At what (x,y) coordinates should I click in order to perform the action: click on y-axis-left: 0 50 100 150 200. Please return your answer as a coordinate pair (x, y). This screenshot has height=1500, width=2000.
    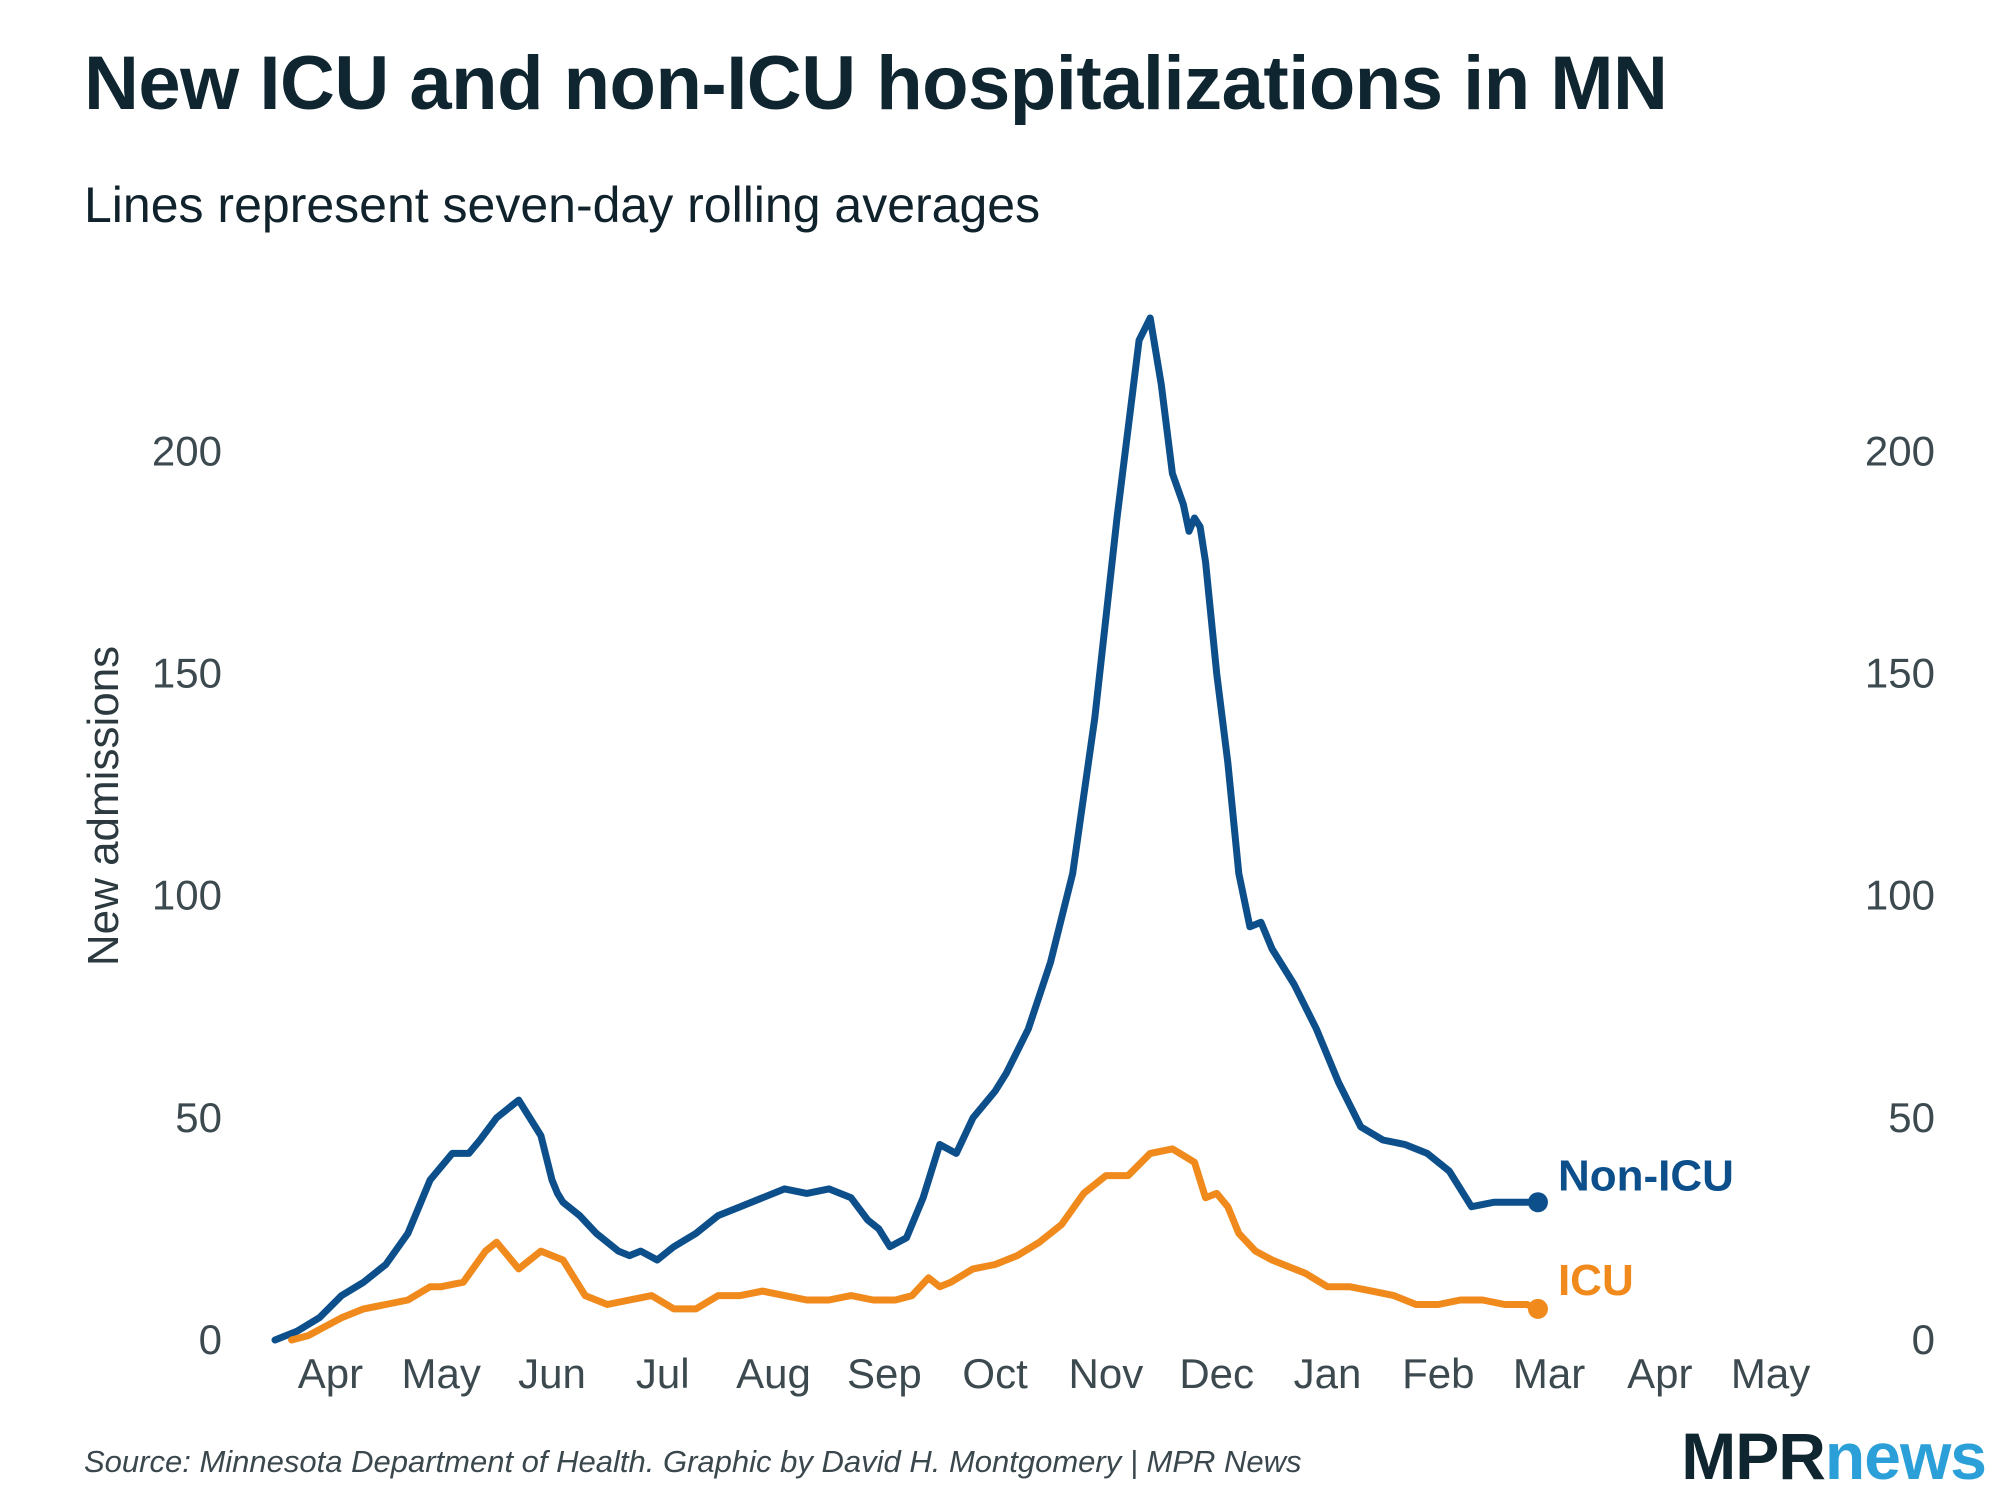
    Looking at the image, I should click on (187, 895).